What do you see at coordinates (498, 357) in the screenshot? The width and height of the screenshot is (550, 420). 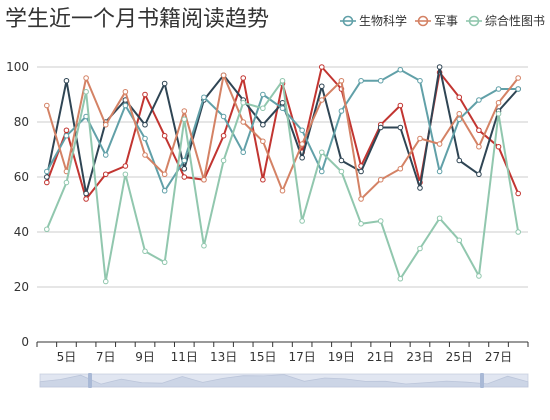 I see `x-tick-label: 27日` at bounding box center [498, 357].